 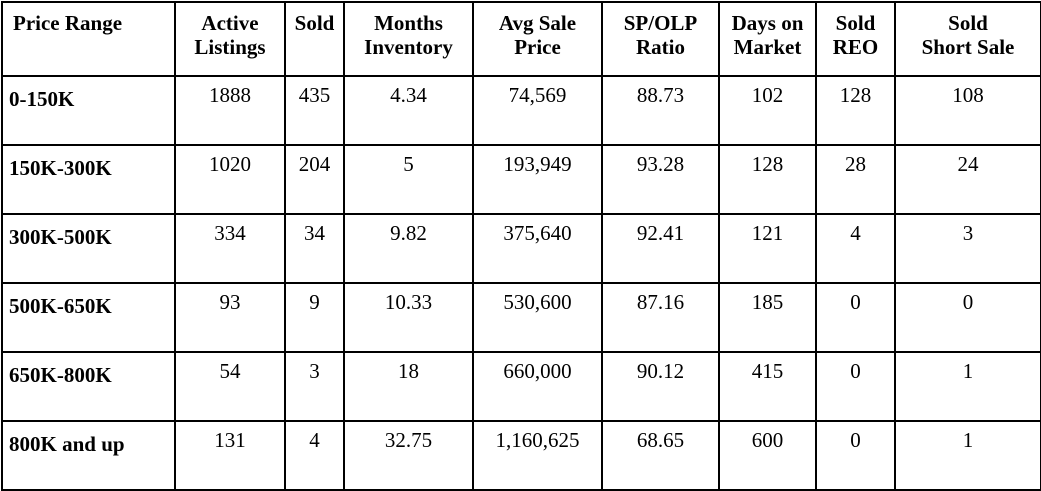 What do you see at coordinates (767, 23) in the screenshot?
I see `header-line1: Days on` at bounding box center [767, 23].